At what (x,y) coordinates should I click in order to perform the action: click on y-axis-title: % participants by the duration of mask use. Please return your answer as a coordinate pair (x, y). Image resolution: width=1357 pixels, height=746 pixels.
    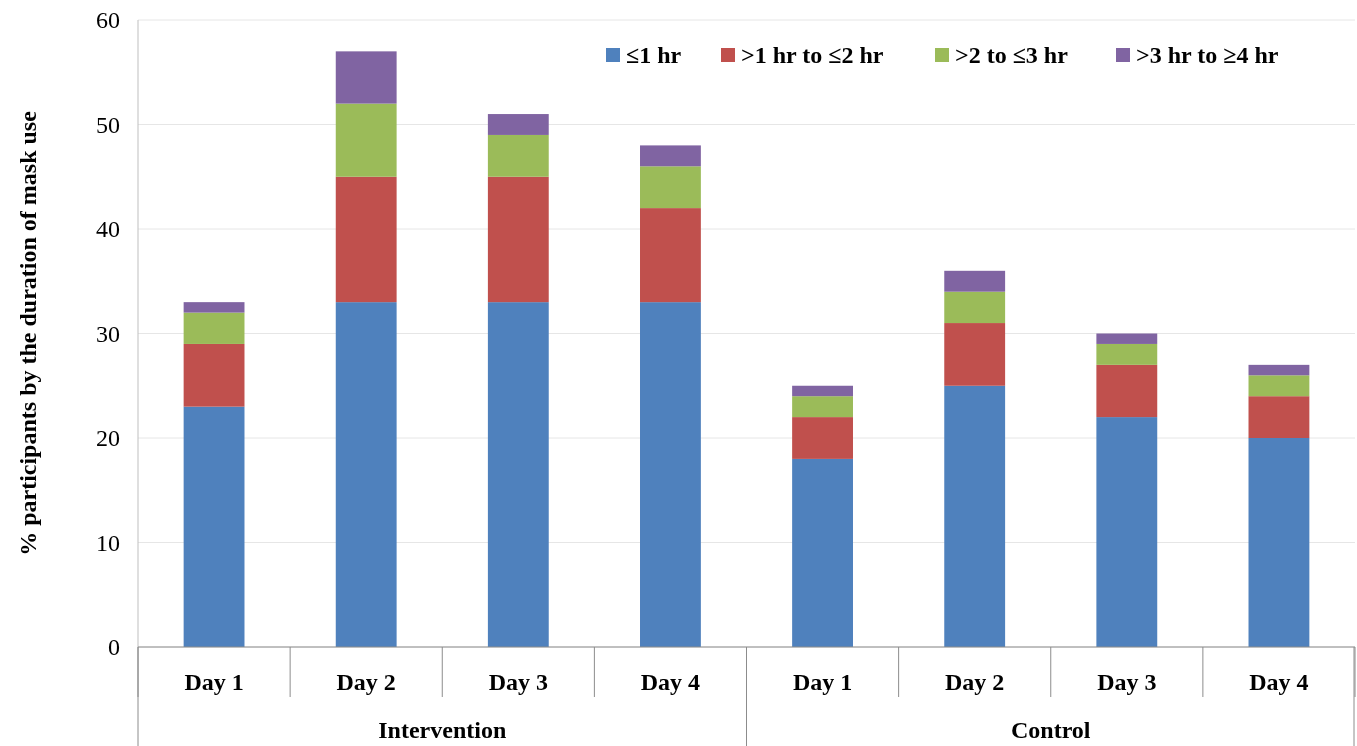
    Looking at the image, I should click on (28, 333).